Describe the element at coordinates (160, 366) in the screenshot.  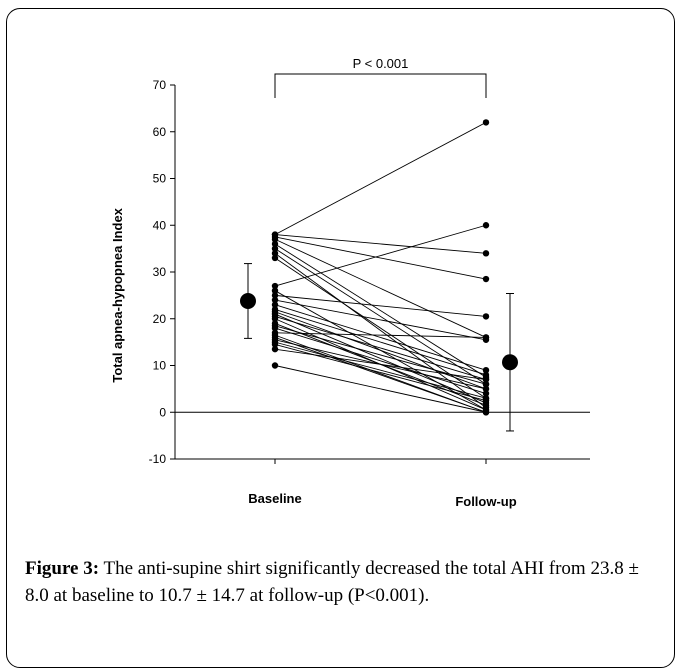
I see `y-tick-label: 10` at that location.